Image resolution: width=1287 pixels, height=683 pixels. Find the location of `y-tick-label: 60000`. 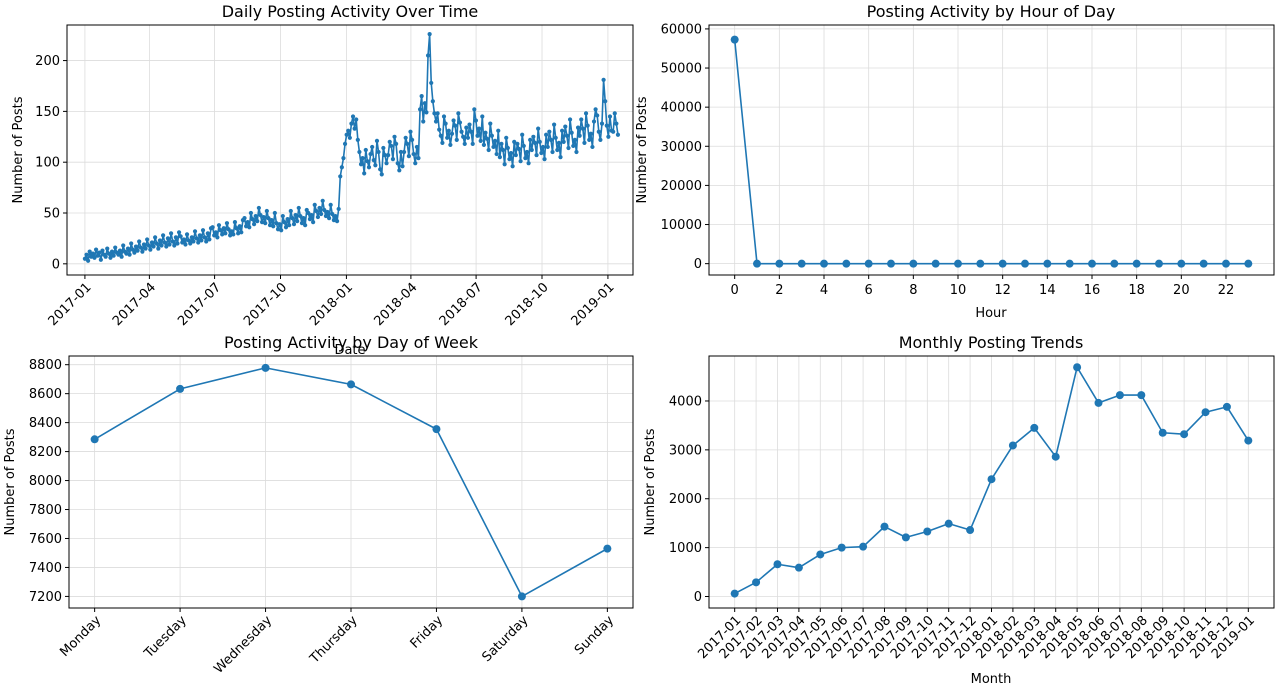

y-tick-label: 60000 is located at coordinates (681, 29).